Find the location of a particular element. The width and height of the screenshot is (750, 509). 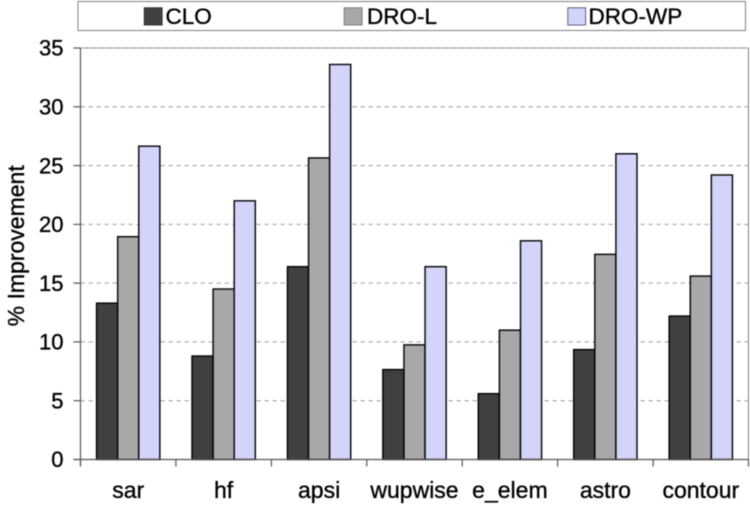

svg-text: 10 is located at coordinates (51, 342).